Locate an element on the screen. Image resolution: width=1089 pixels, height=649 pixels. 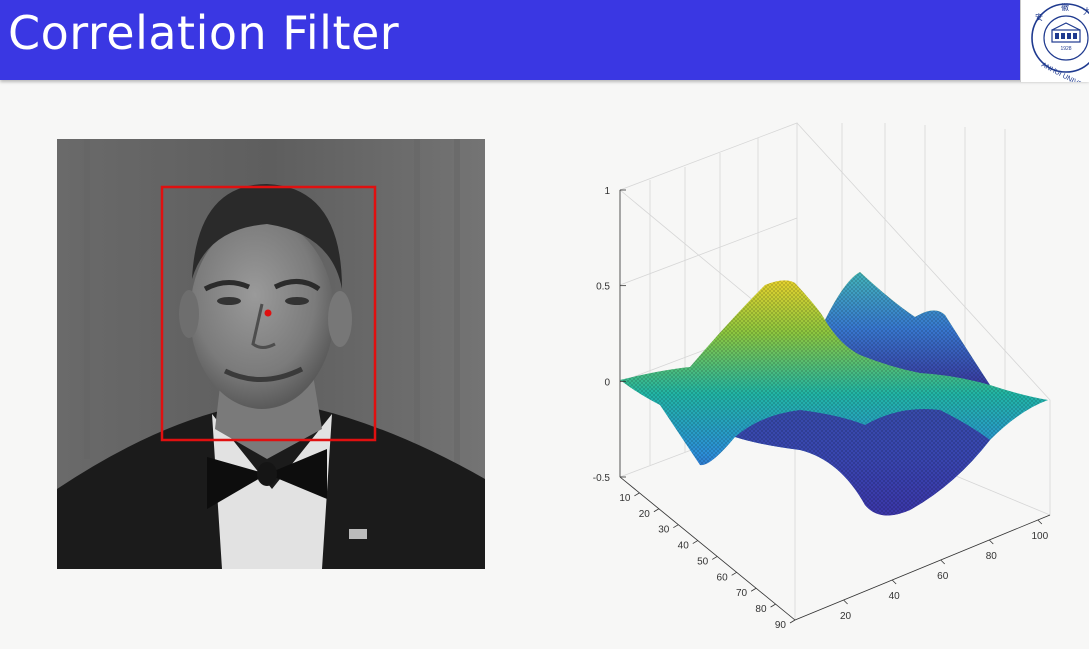
x-tick-label: 70 is located at coordinates (742, 593).